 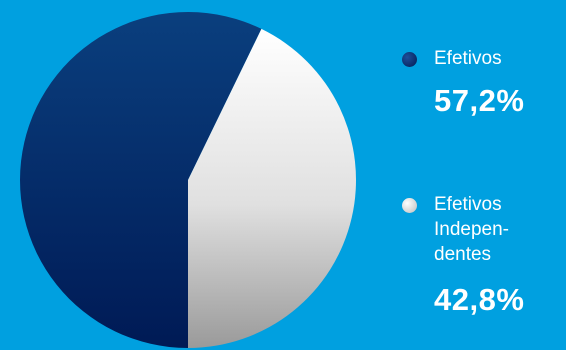 What do you see at coordinates (409, 59) in the screenshot?
I see `legend-dot-dark-icon` at bounding box center [409, 59].